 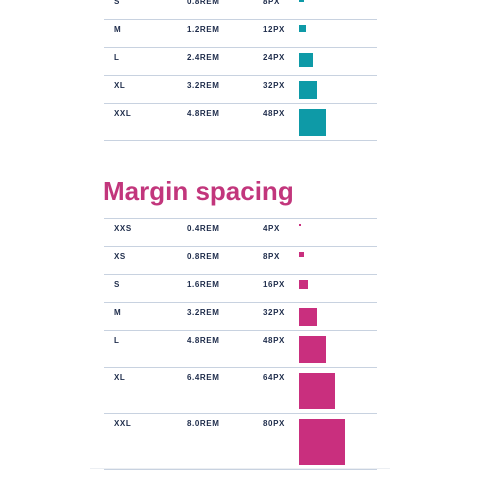 I want to click on rem-value: 6.4REM, so click(x=203, y=377).